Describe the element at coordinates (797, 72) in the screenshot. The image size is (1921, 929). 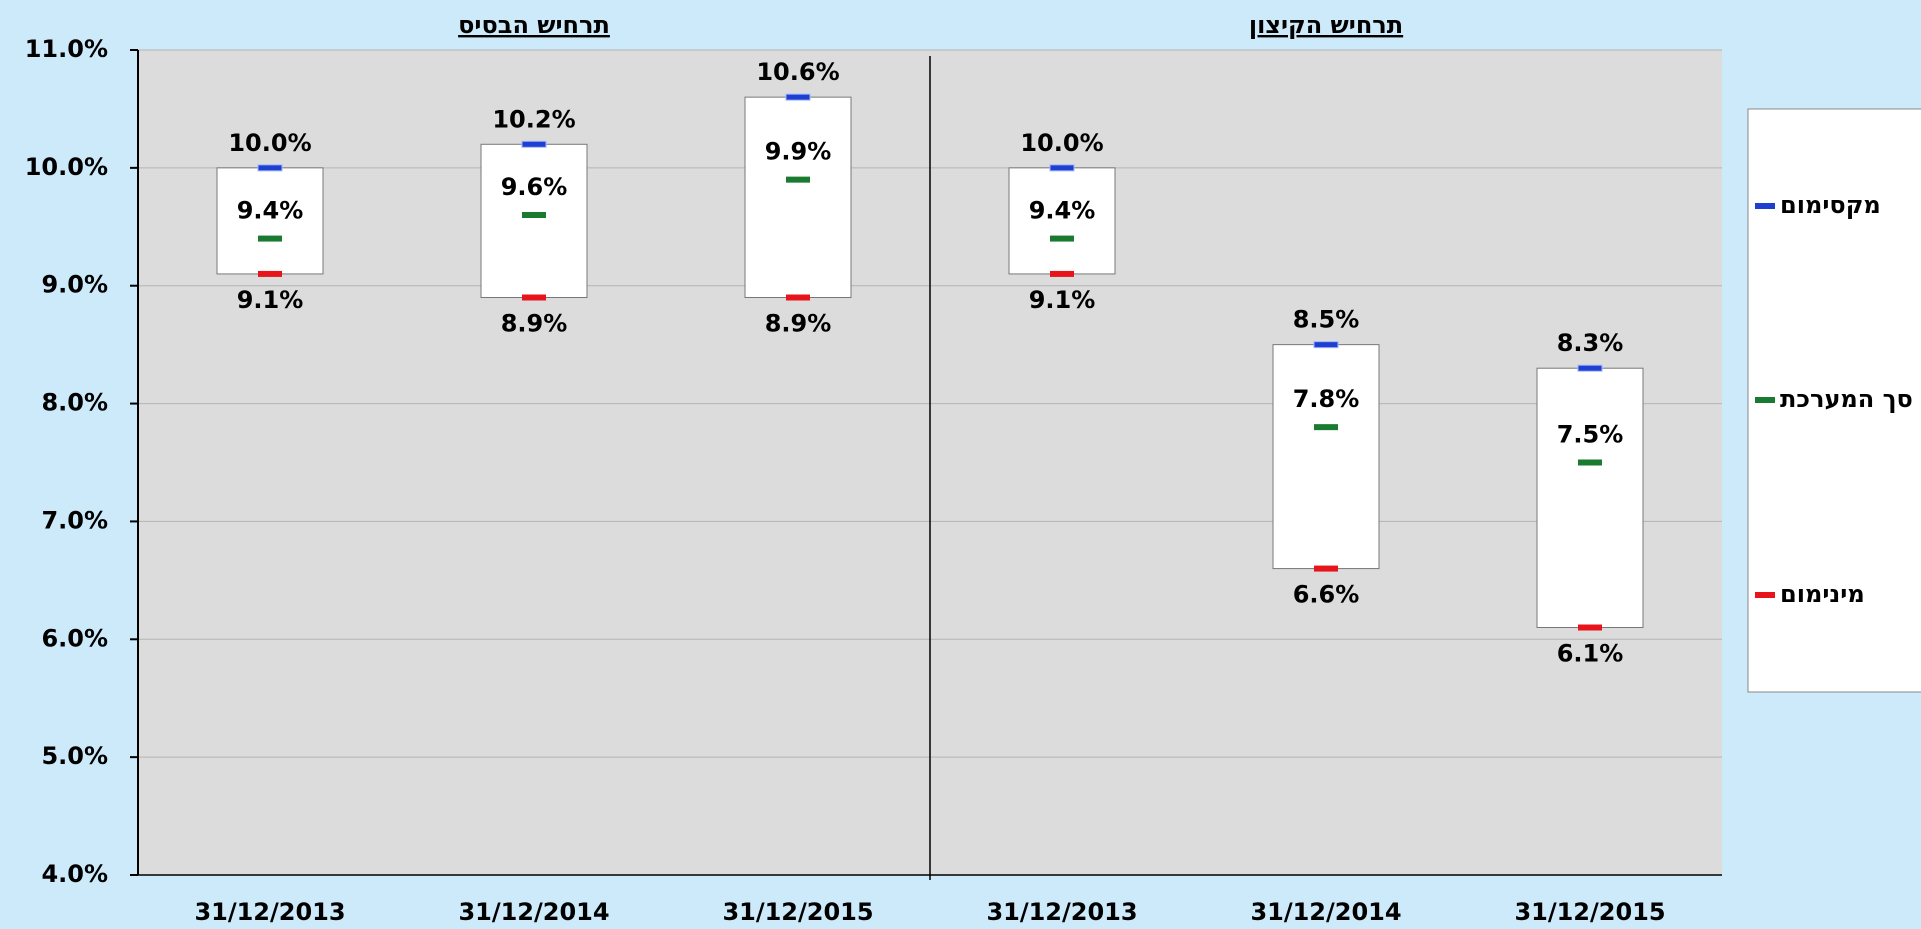
I see `max-label: 10.6%` at that location.